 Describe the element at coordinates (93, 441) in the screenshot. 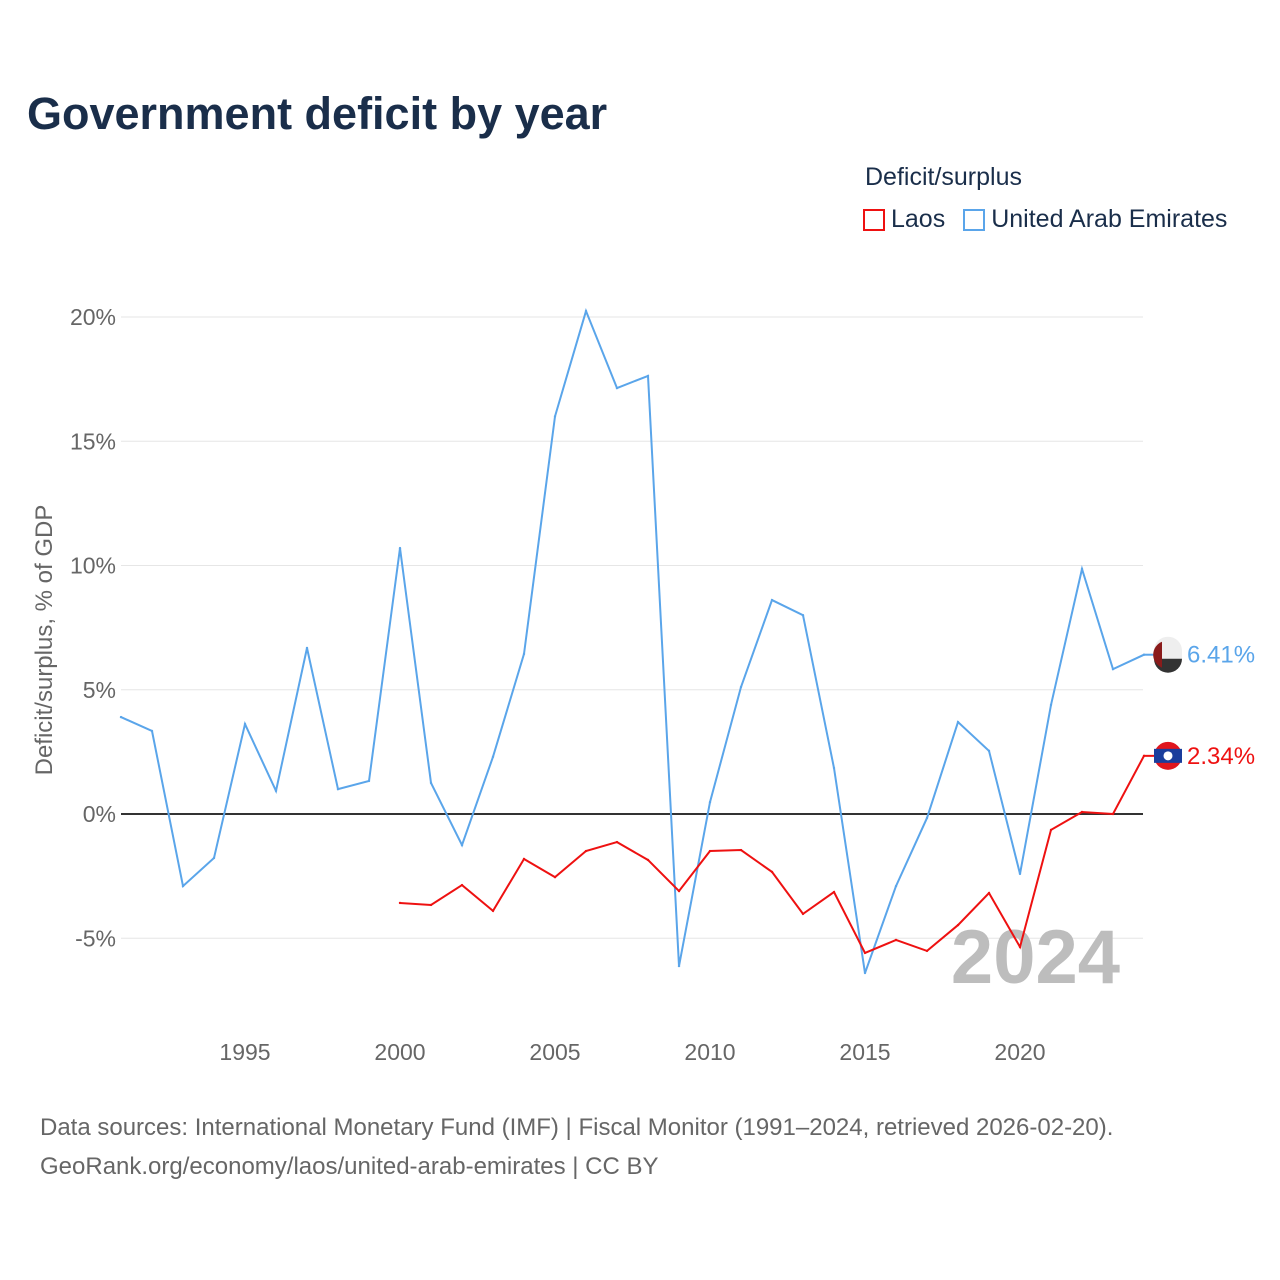

I see `y-tick-label: 15%` at that location.